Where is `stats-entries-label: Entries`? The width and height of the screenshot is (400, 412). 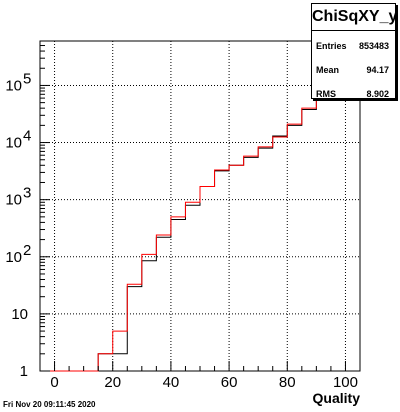
stats-entries-label: Entries is located at coordinates (331, 46).